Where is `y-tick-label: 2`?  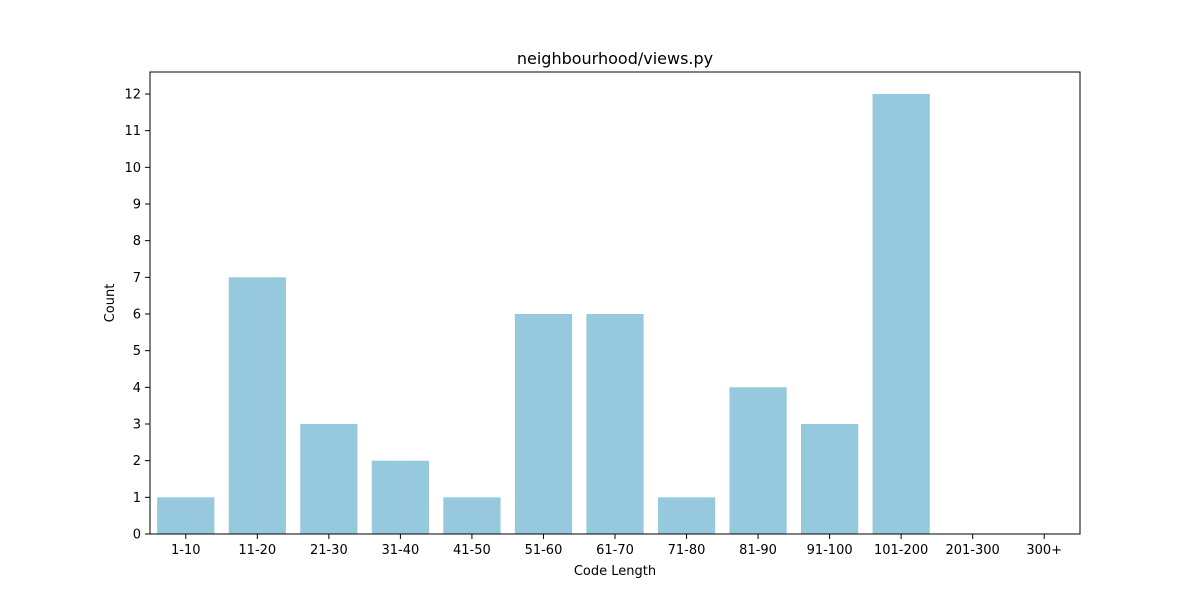 y-tick-label: 2 is located at coordinates (137, 461).